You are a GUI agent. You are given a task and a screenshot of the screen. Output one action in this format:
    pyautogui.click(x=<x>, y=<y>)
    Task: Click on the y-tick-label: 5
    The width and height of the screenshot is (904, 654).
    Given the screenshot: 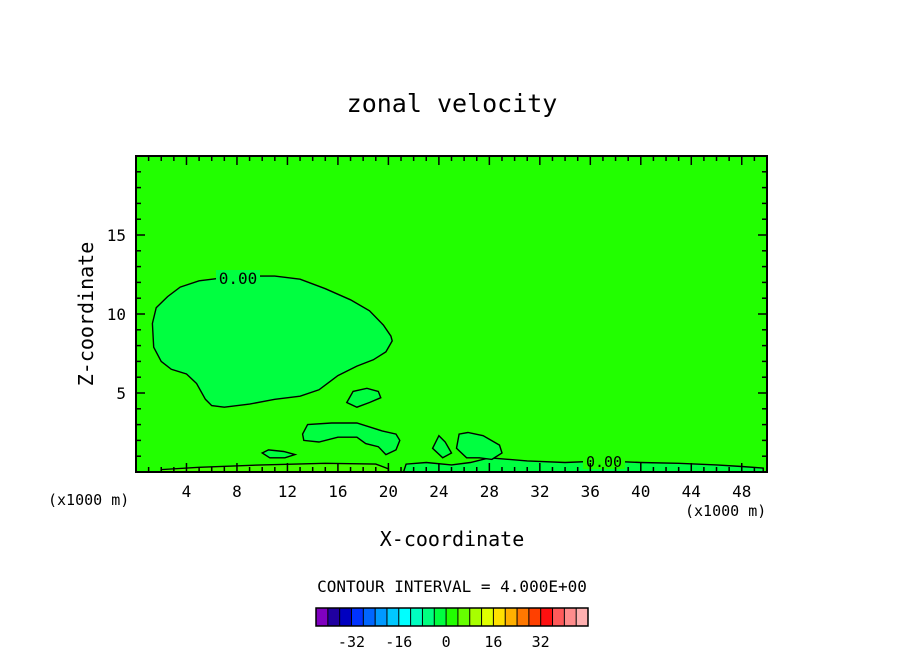 What is the action you would take?
    pyautogui.click(x=121, y=393)
    